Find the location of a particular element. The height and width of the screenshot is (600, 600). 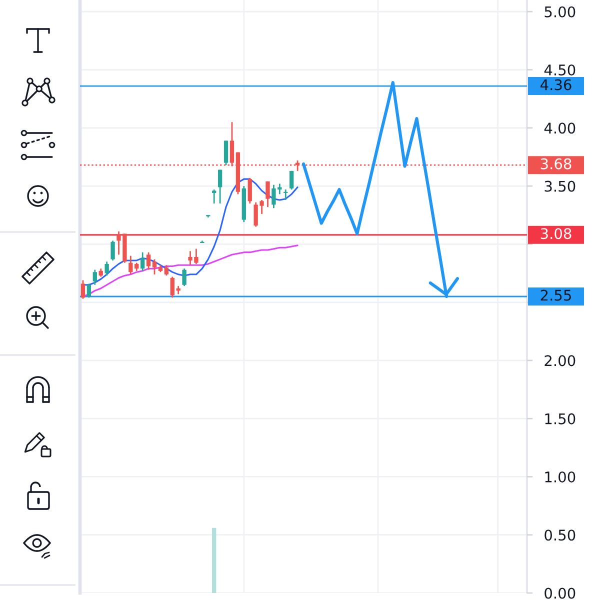

ref-line-label: 2.55 is located at coordinates (555, 295).